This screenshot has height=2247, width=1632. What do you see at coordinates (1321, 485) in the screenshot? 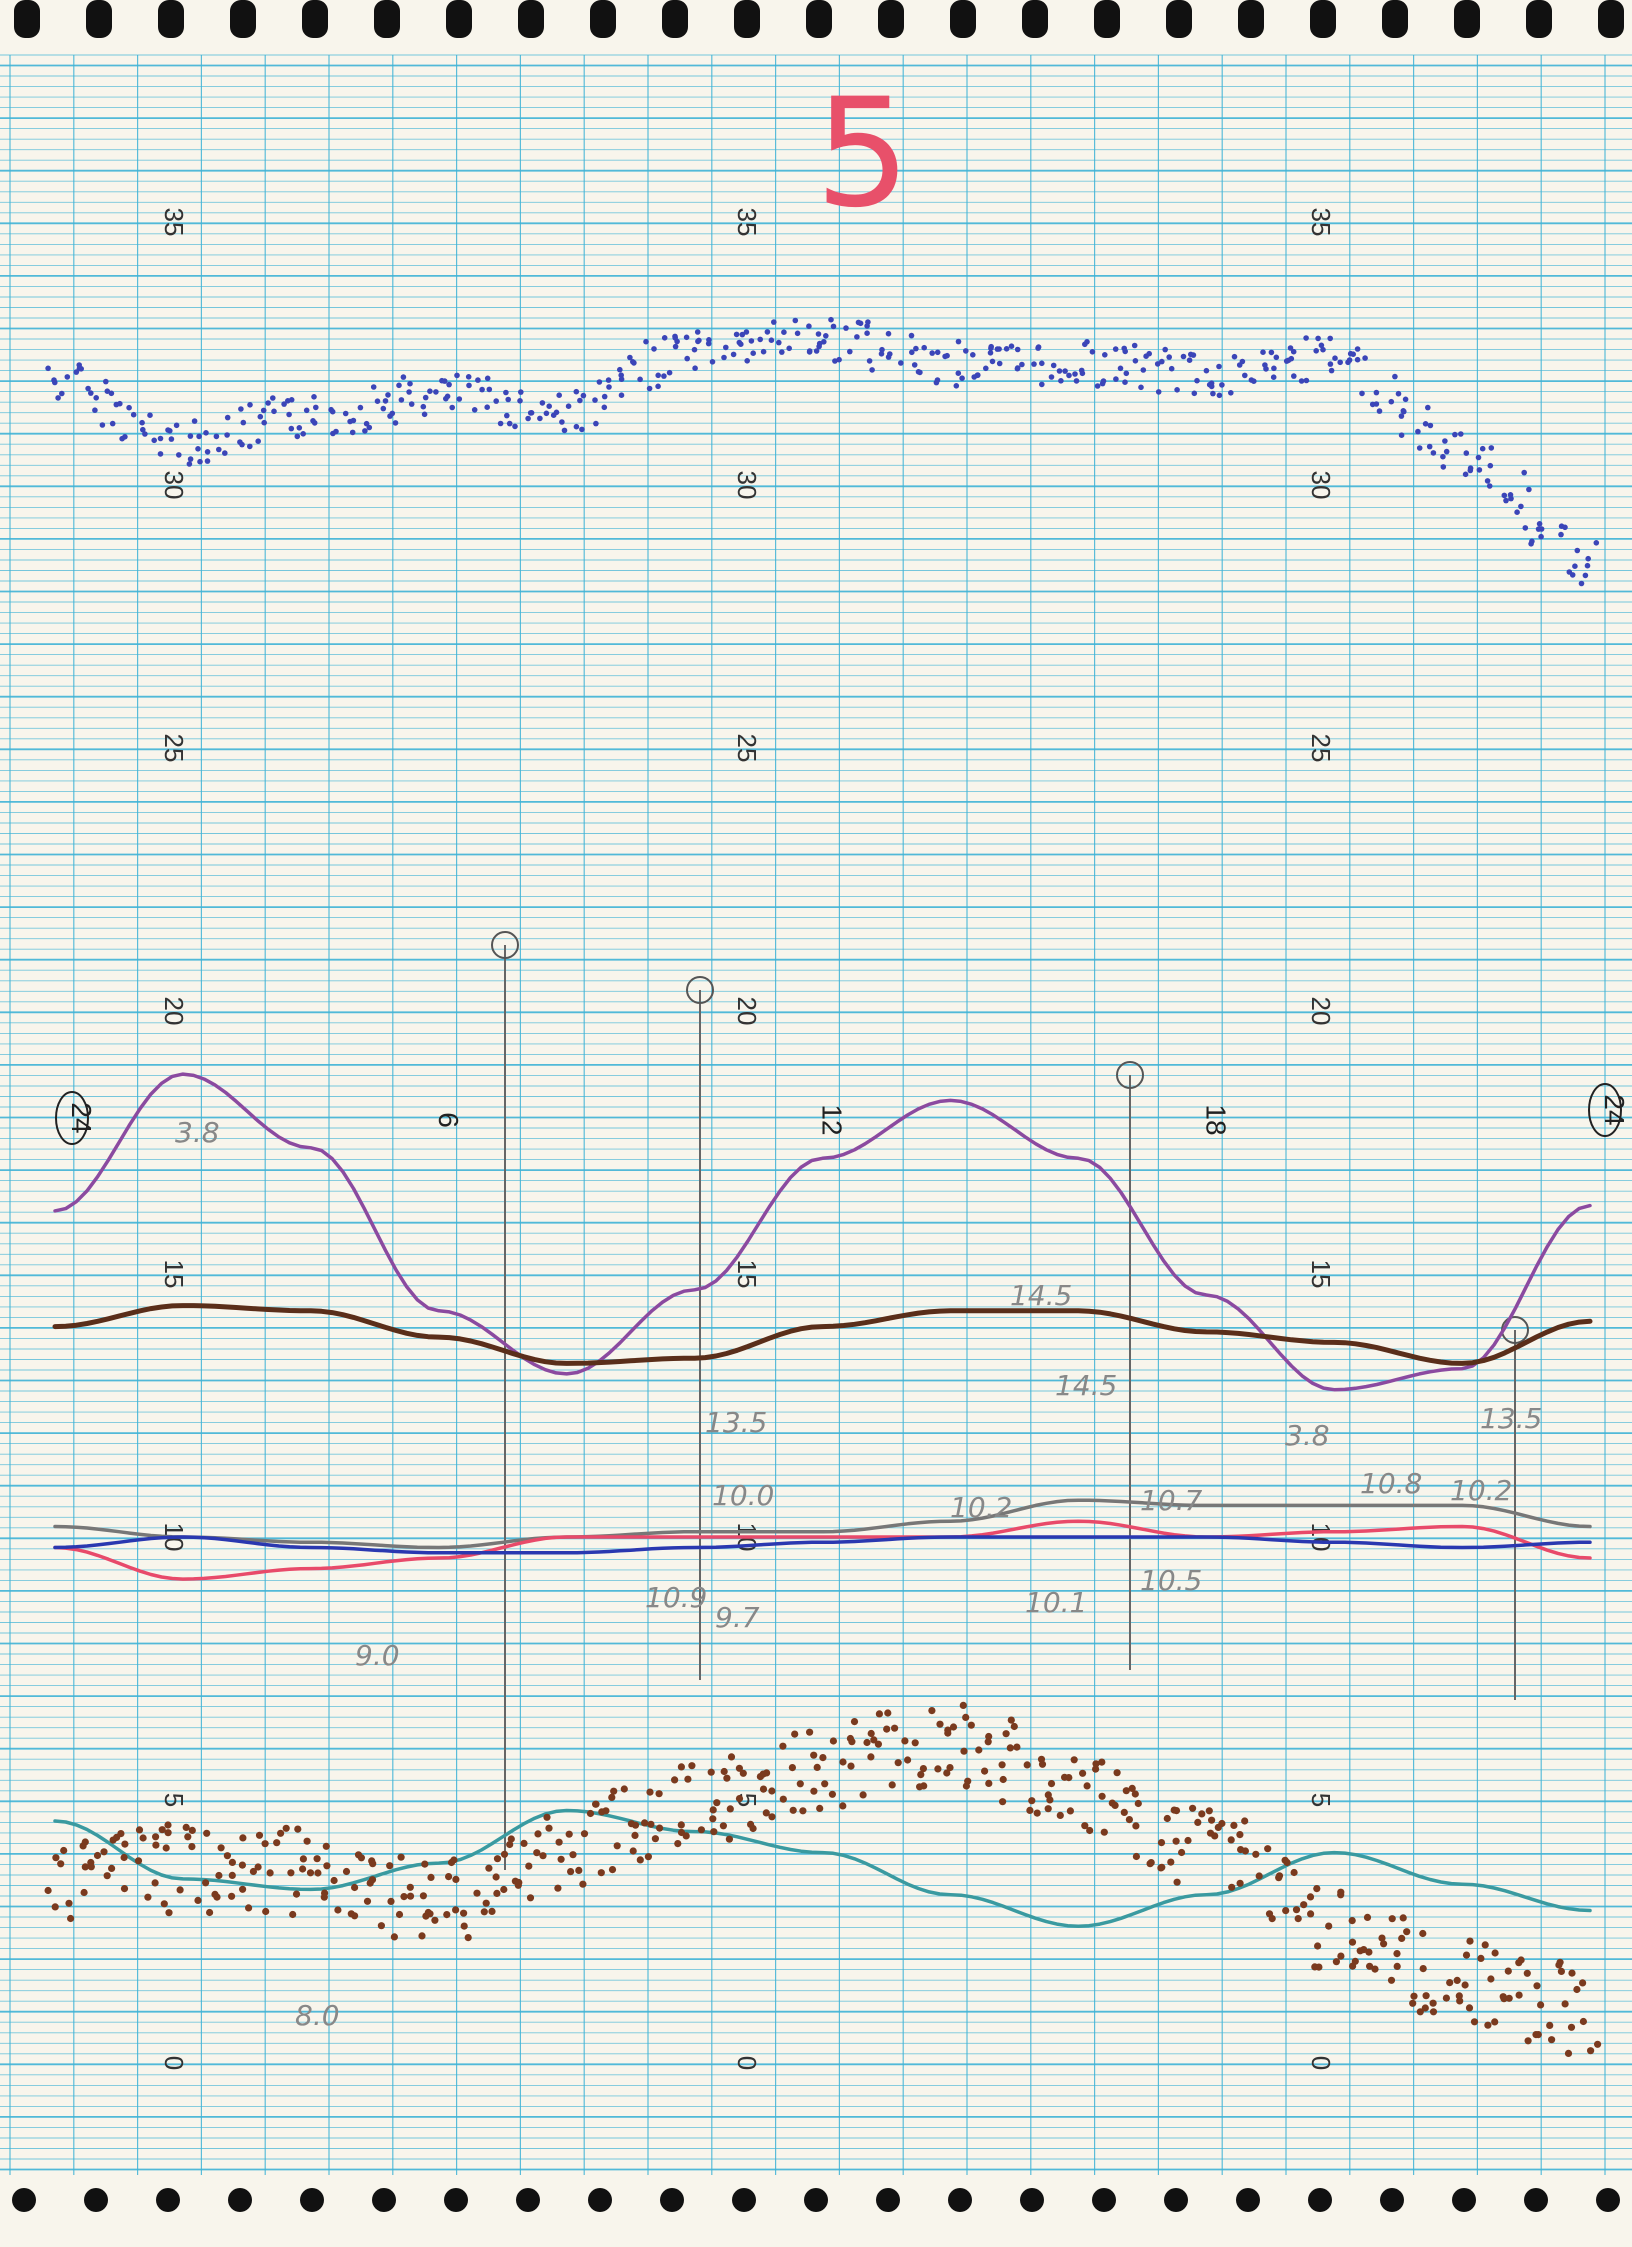
I see `y-tick-label: 30` at bounding box center [1321, 485].